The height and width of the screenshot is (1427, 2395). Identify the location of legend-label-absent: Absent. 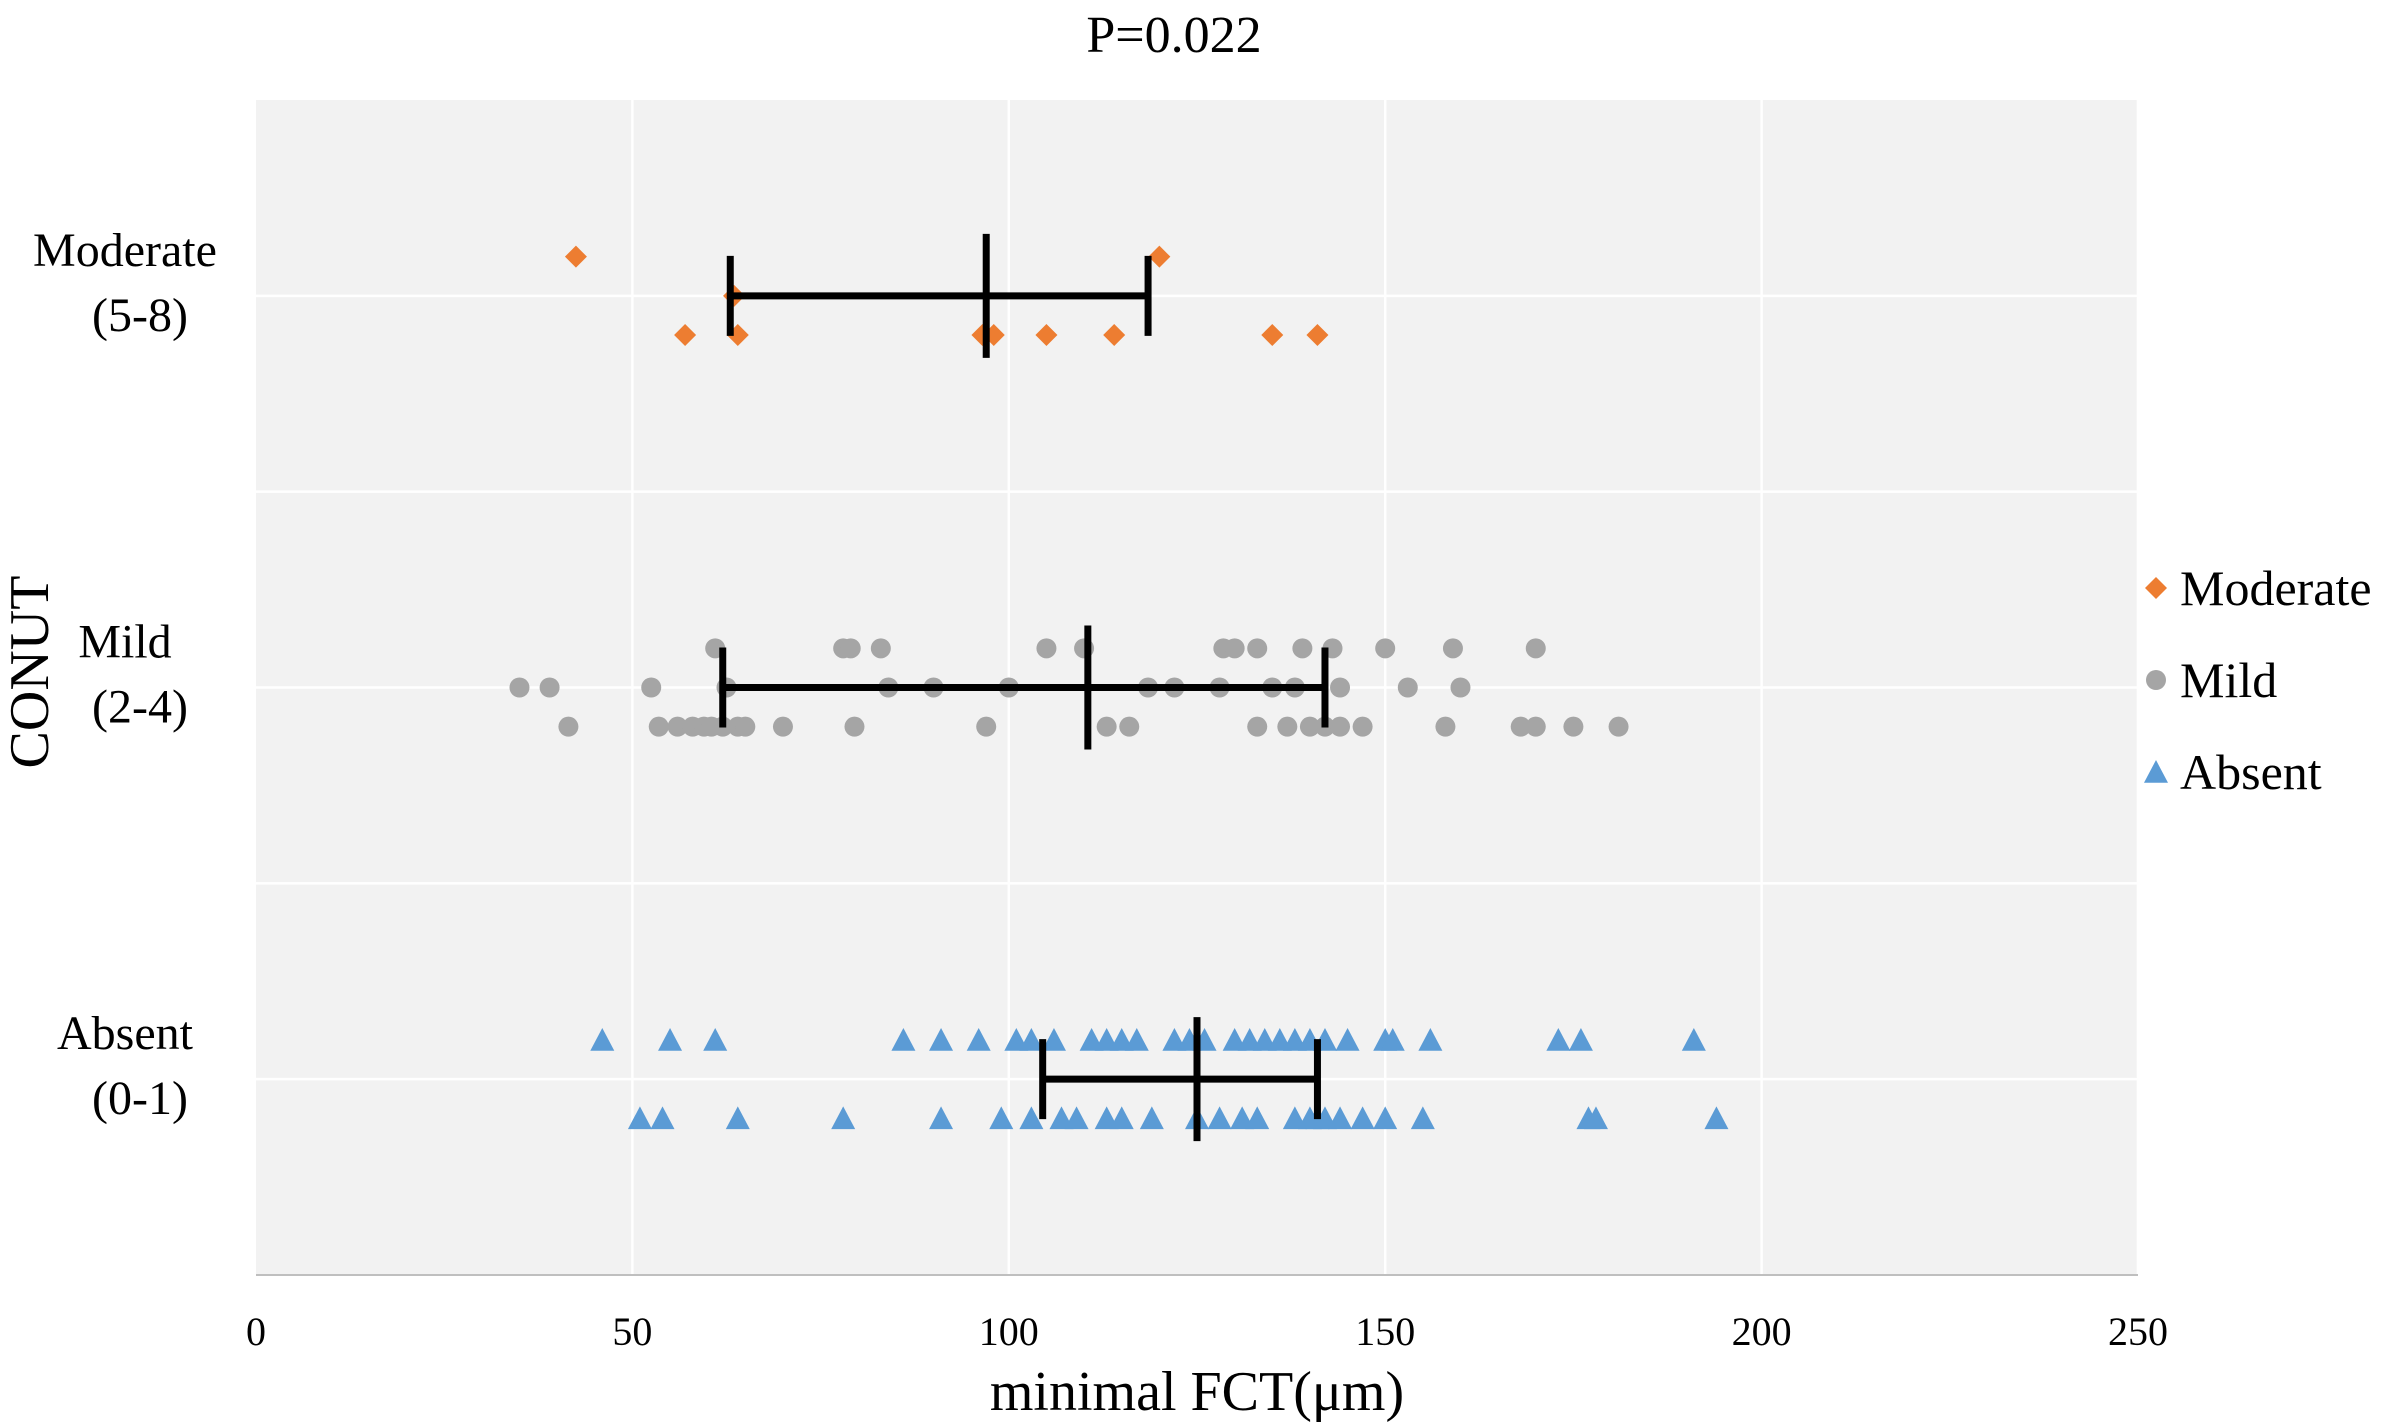
(2251, 772).